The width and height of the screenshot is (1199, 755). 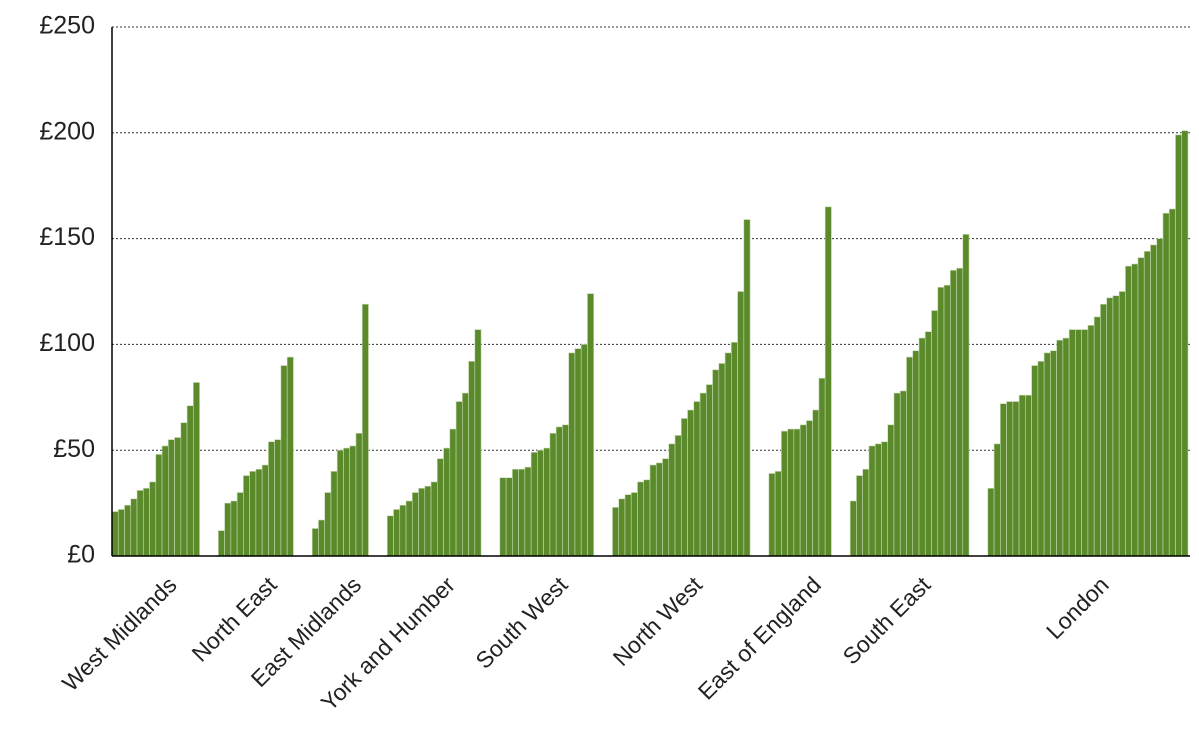 I want to click on y-tick-label: £150, so click(x=67, y=237).